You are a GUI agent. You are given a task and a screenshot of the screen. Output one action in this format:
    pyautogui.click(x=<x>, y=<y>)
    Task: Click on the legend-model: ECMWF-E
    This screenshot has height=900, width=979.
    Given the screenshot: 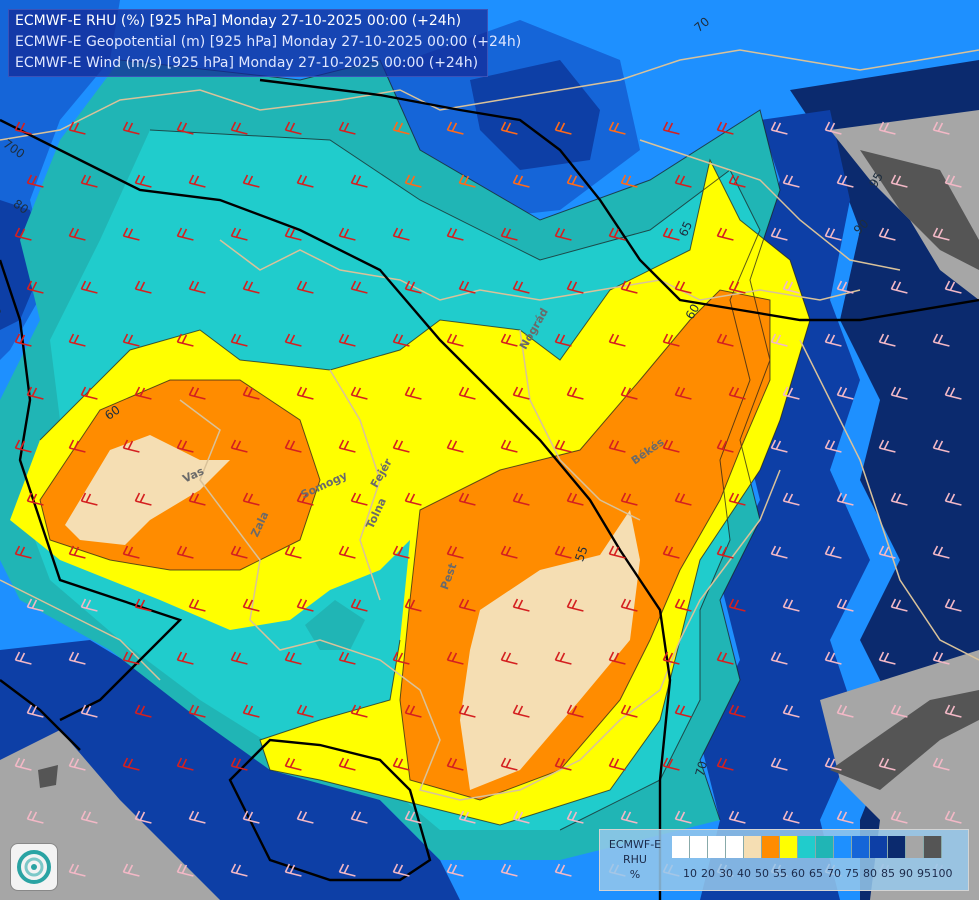 What is the action you would take?
    pyautogui.click(x=635, y=844)
    